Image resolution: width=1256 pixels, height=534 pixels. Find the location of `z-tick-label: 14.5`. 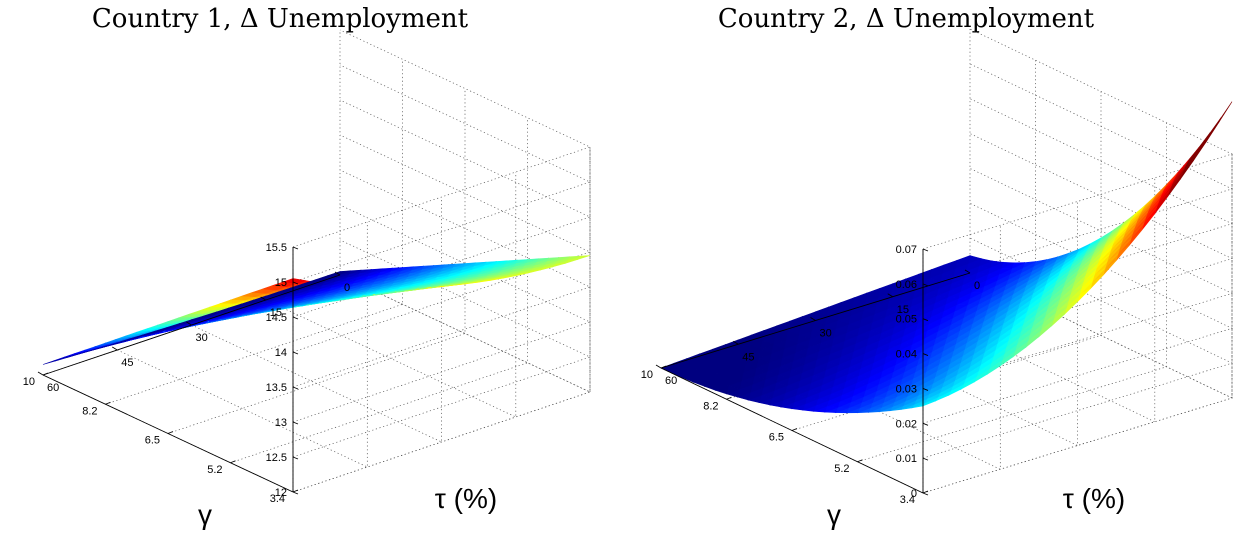

z-tick-label: 14.5 is located at coordinates (276, 318).